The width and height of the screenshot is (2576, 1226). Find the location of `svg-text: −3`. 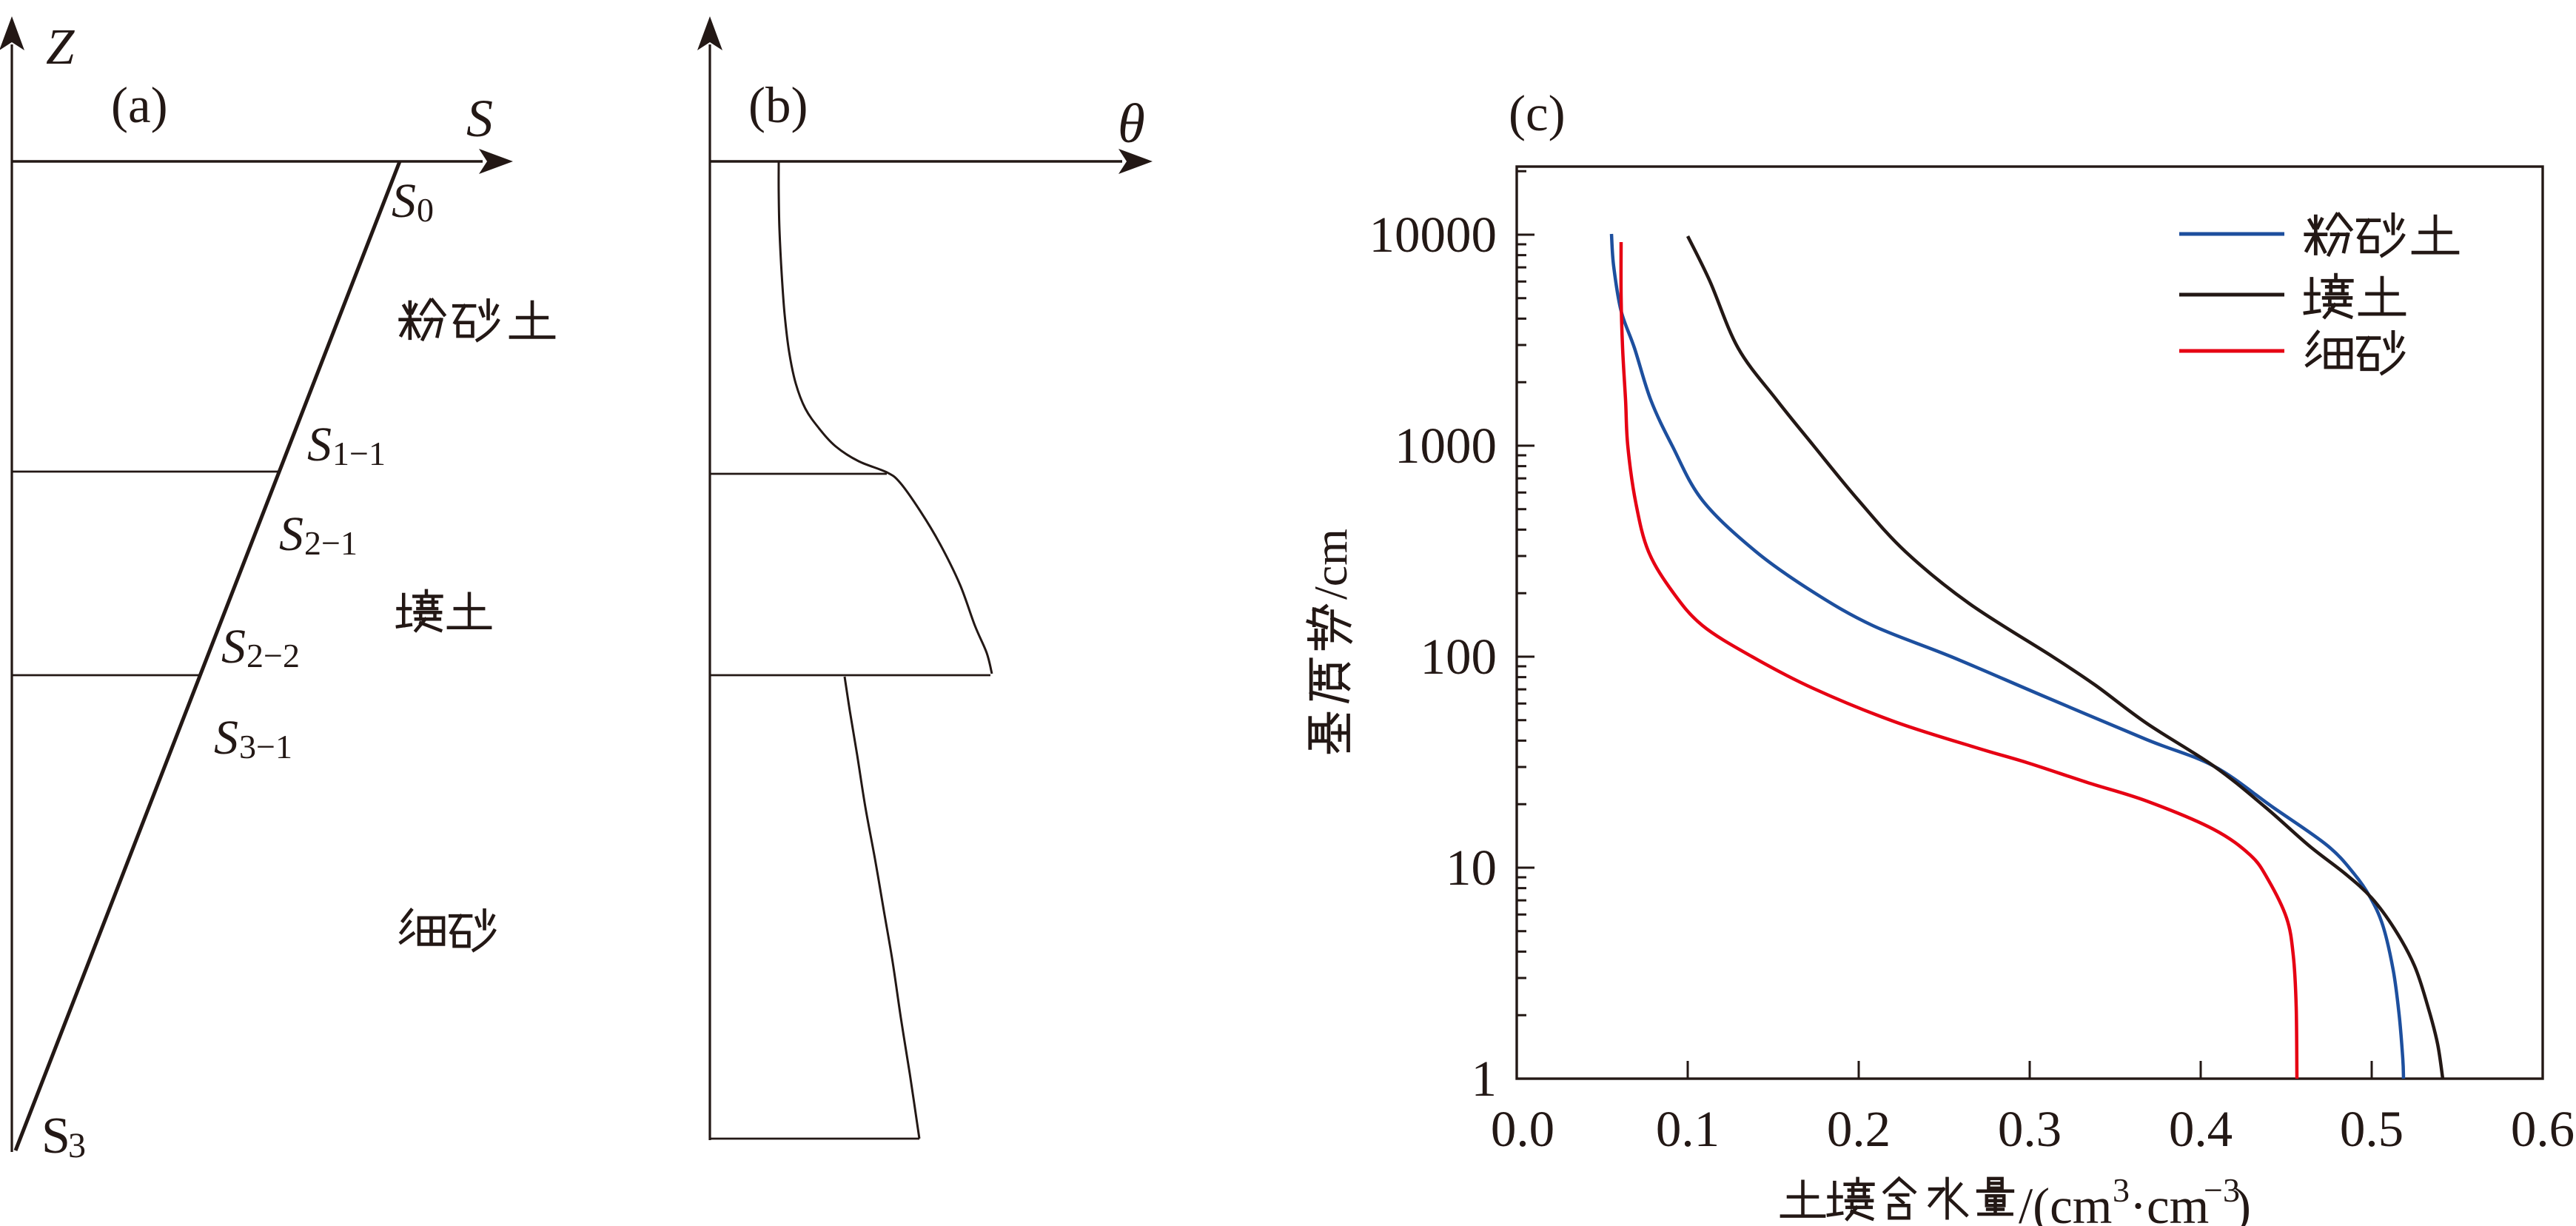

svg-text: −3 is located at coordinates (2222, 1190).